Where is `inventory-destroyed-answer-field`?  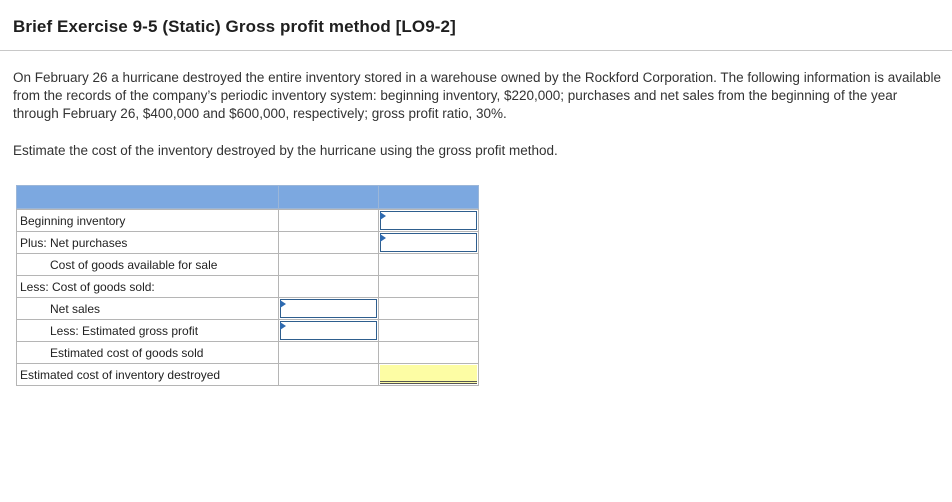
inventory-destroyed-answer-field is located at coordinates (428, 374).